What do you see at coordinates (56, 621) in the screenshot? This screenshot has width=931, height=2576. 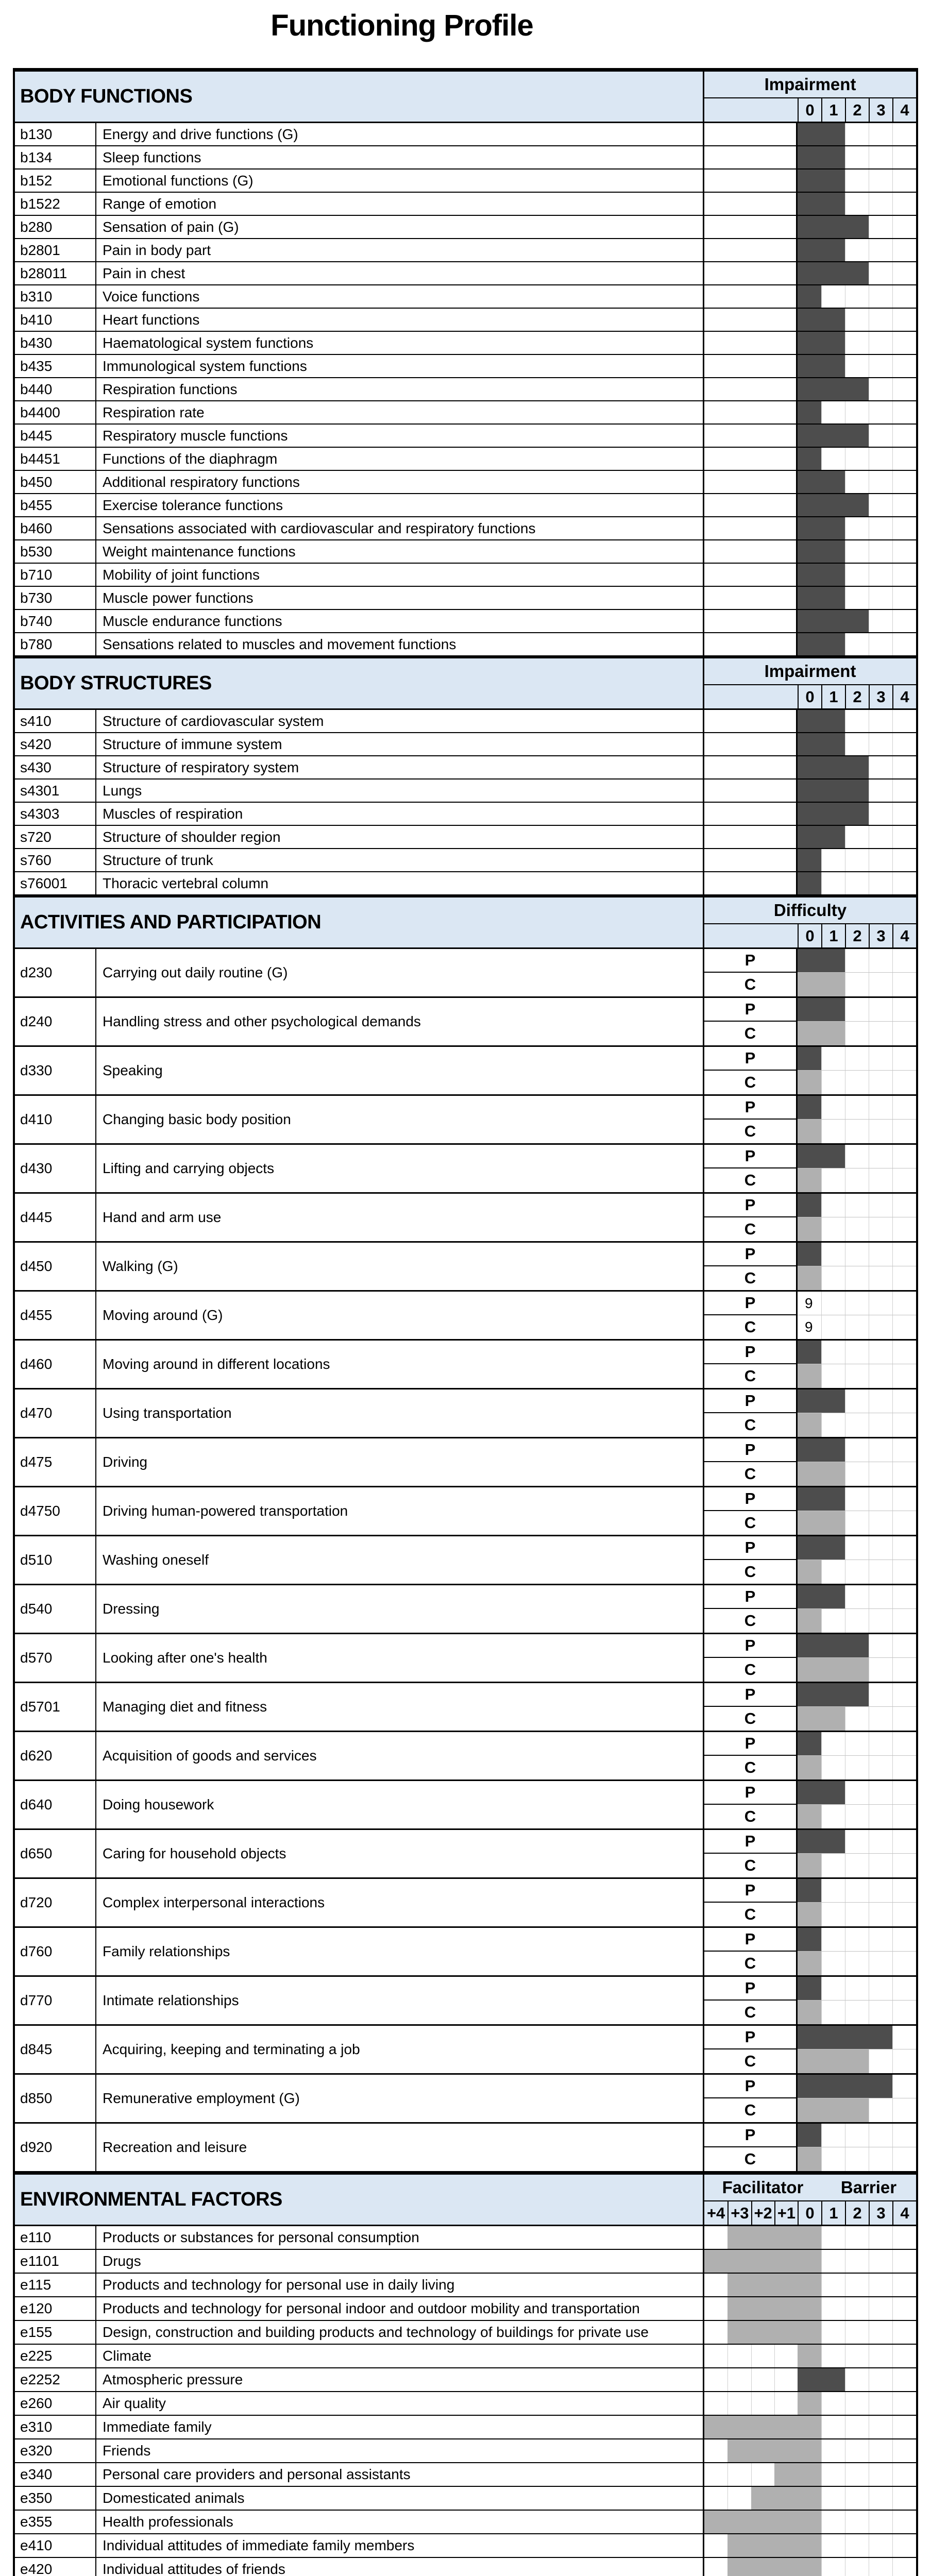 I see `row-code: b740` at bounding box center [56, 621].